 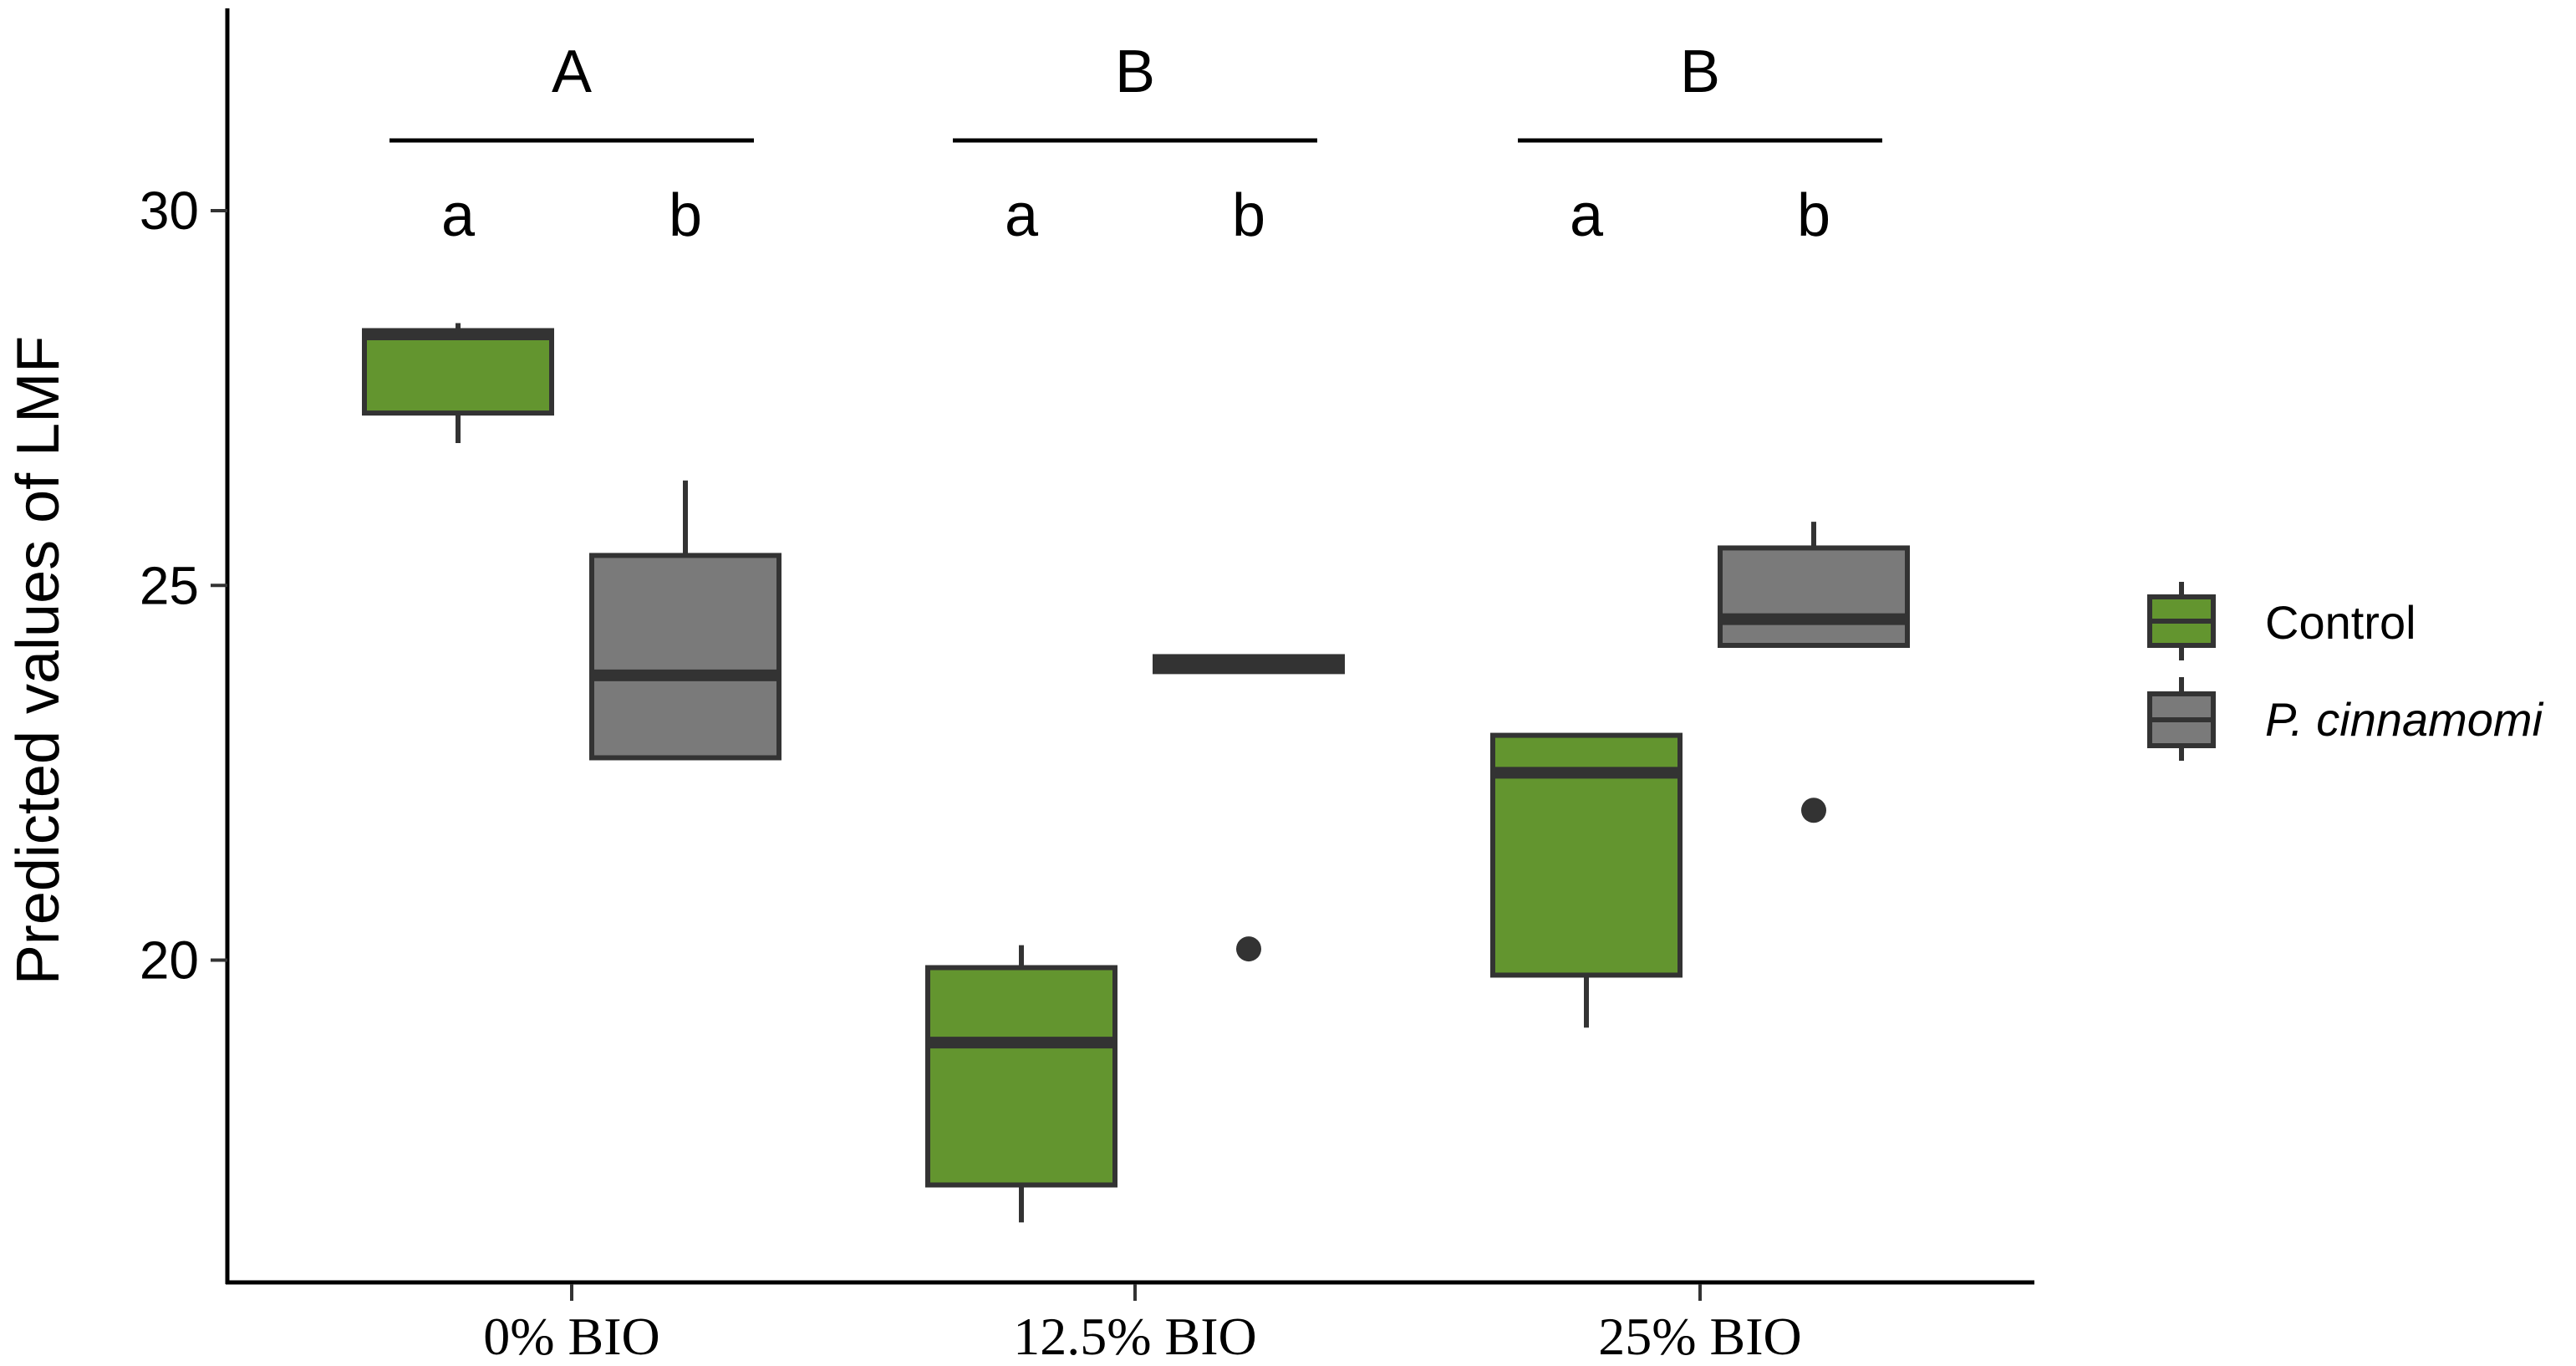 What do you see at coordinates (169, 211) in the screenshot?
I see `y-tick-label: 30` at bounding box center [169, 211].